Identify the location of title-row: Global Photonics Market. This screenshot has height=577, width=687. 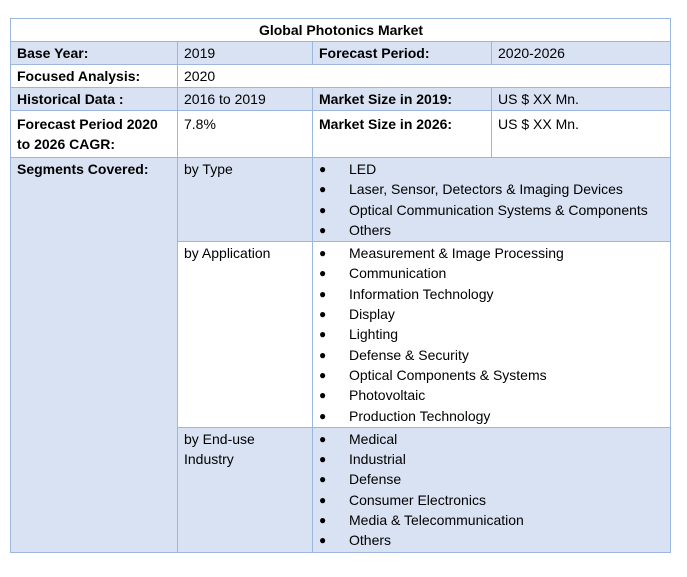
(340, 30).